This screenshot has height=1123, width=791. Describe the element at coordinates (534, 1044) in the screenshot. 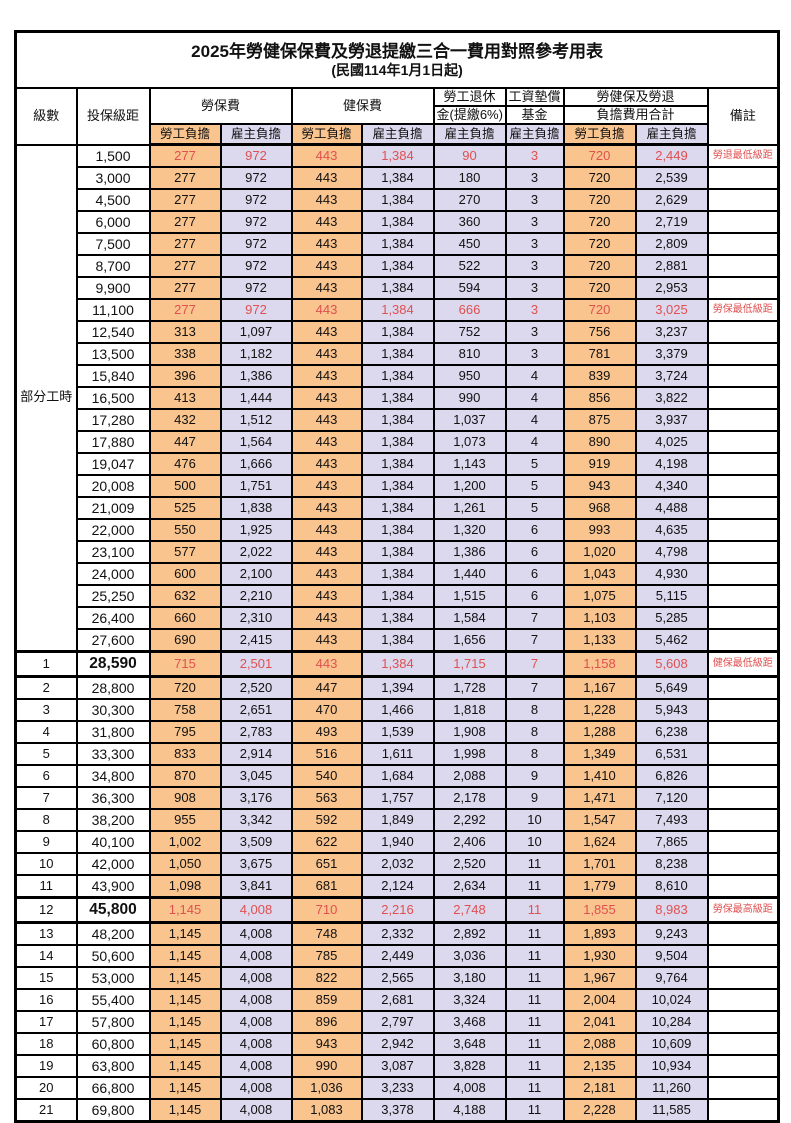

I see `wage-fund-employer-cell: 11` at that location.